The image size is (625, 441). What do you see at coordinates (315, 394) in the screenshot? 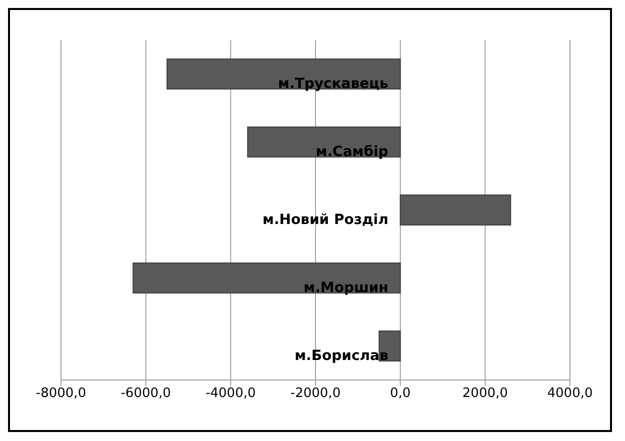
I see `x-tick-label: -2000,0` at bounding box center [315, 394].